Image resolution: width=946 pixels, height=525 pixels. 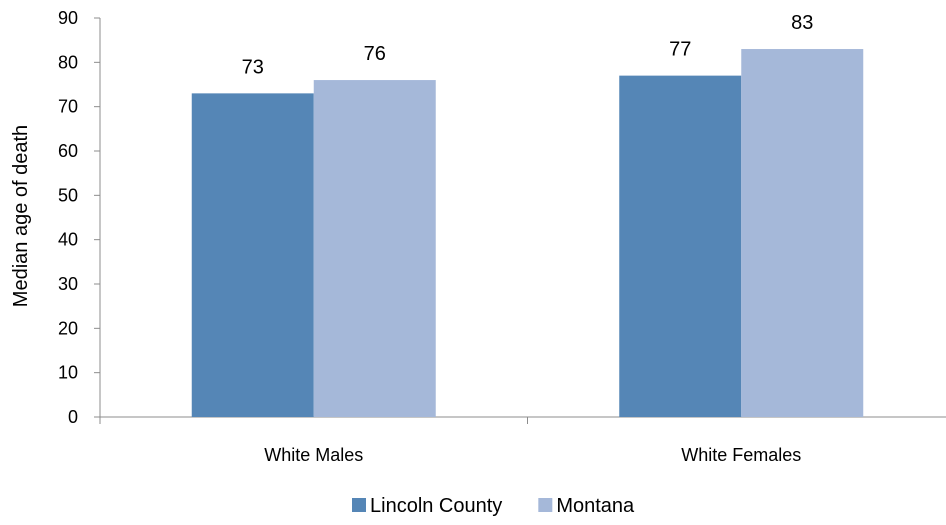 I want to click on x-category-label: White Females, so click(x=741, y=455).